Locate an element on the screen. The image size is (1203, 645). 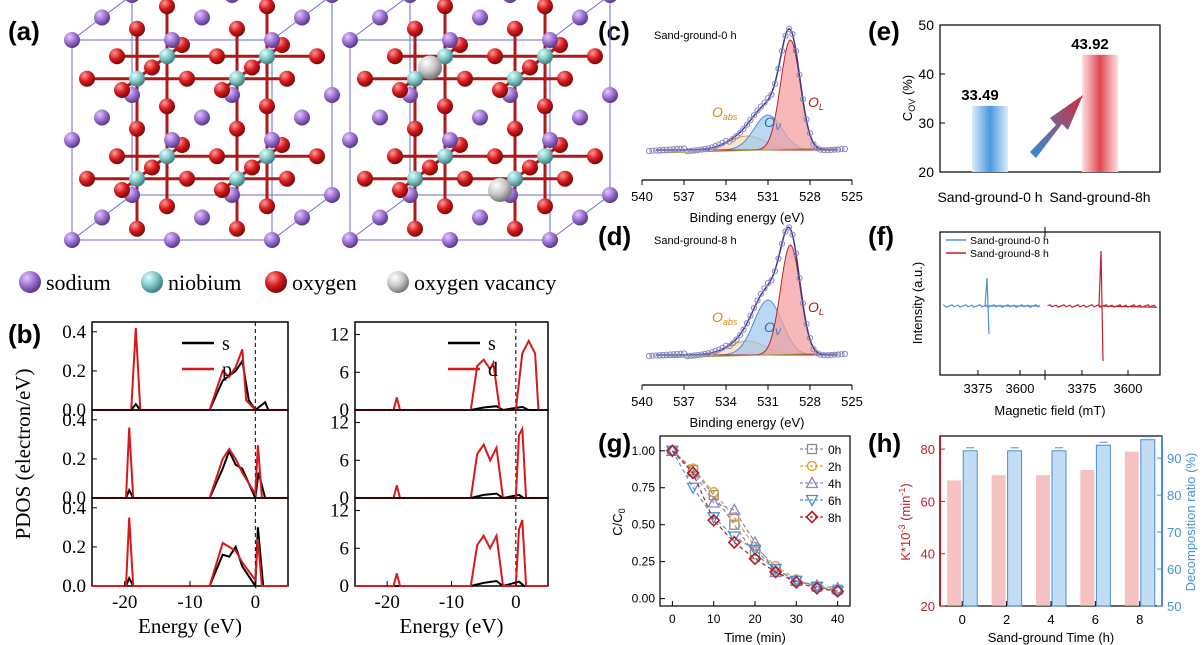
g-ytick-label: 0.00 is located at coordinates (644, 599).